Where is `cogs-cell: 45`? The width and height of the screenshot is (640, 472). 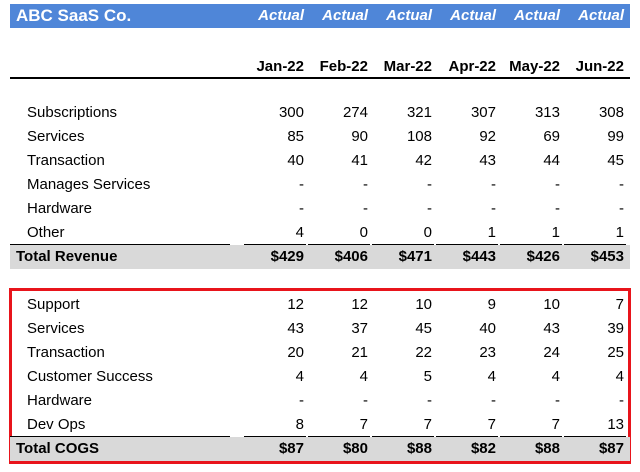 cogs-cell: 45 is located at coordinates (423, 328).